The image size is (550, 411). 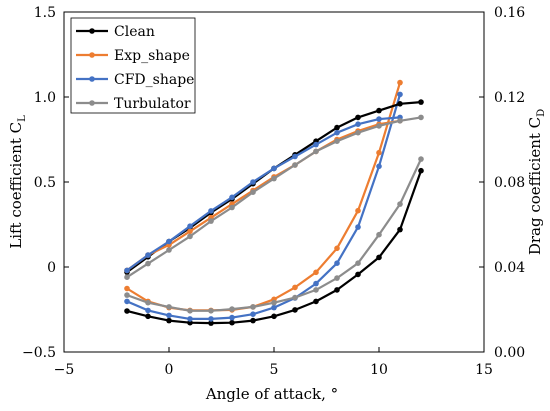 I want to click on x-axis-label: Angle of attack, °, so click(x=271, y=394).